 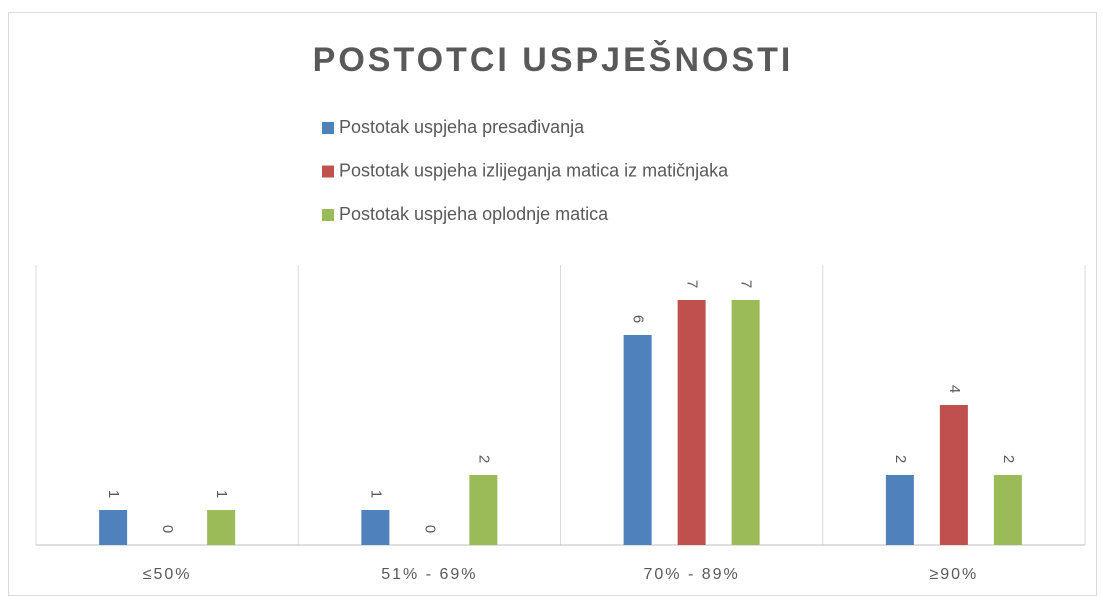 What do you see at coordinates (954, 389) in the screenshot?
I see `data-label: 4` at bounding box center [954, 389].